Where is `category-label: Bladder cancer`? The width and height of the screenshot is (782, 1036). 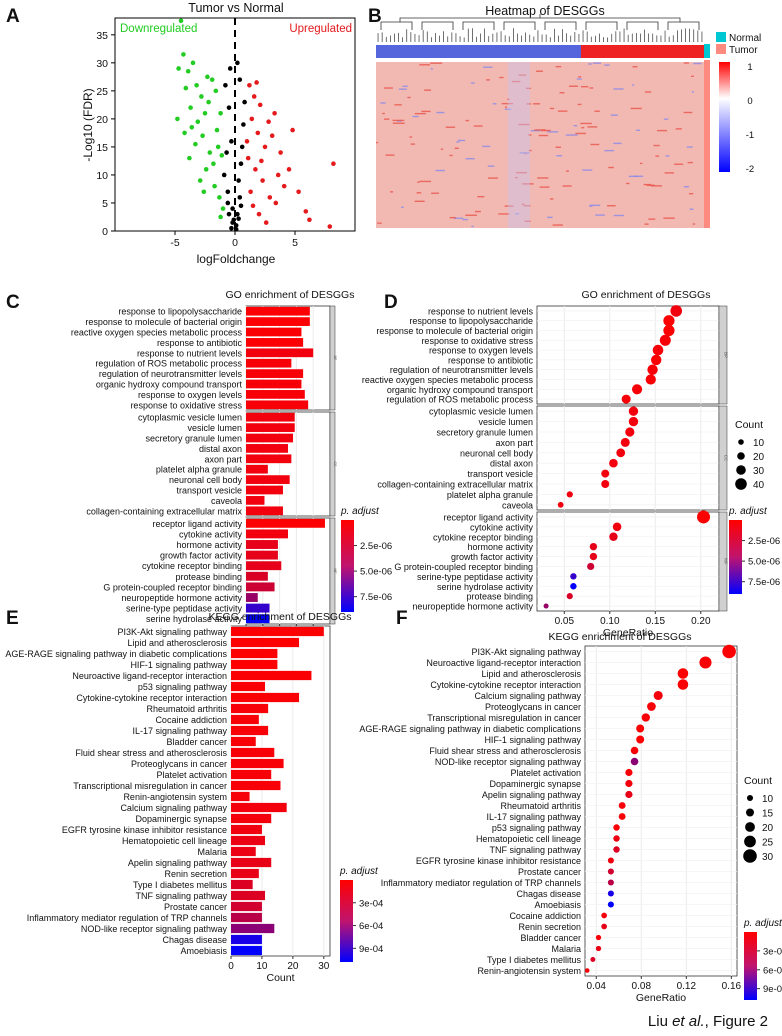
category-label: Bladder cancer is located at coordinates (196, 742).